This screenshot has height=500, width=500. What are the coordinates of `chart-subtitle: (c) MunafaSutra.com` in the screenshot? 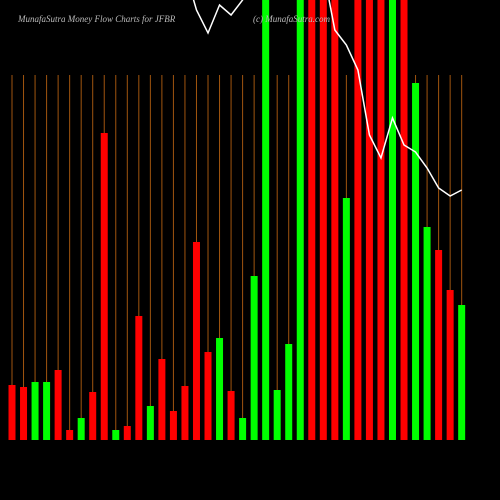 It's located at (291, 19).